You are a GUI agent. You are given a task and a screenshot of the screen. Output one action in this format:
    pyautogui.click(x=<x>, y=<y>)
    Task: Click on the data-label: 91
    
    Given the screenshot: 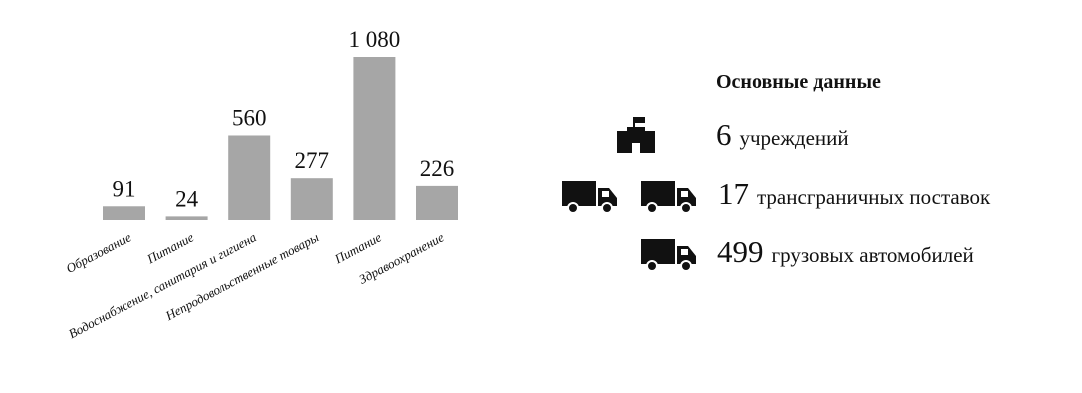 What is the action you would take?
    pyautogui.click(x=124, y=188)
    